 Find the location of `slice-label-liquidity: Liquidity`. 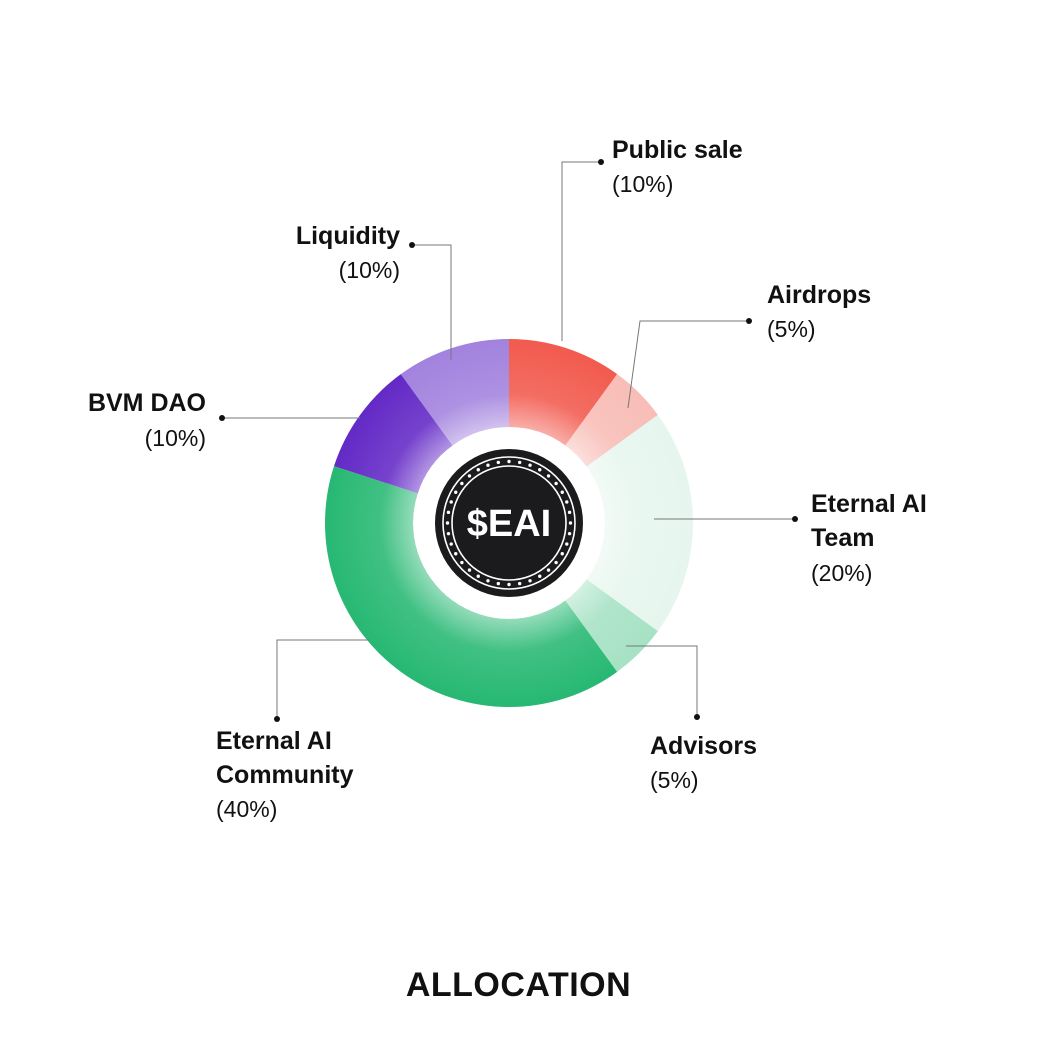

slice-label-liquidity: Liquidity is located at coordinates (348, 236).